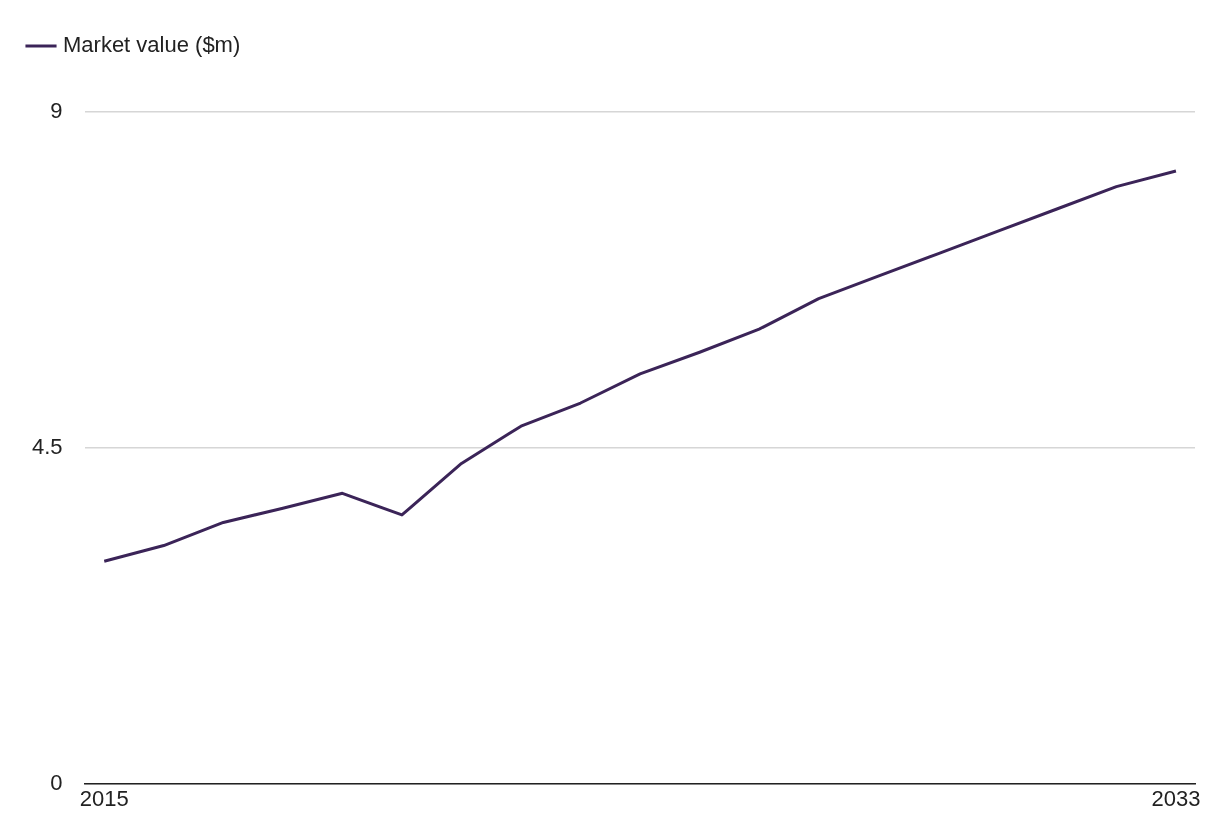 Image resolution: width=1220 pixels, height=836 pixels. I want to click on x-tick-label: 2033, so click(1176, 798).